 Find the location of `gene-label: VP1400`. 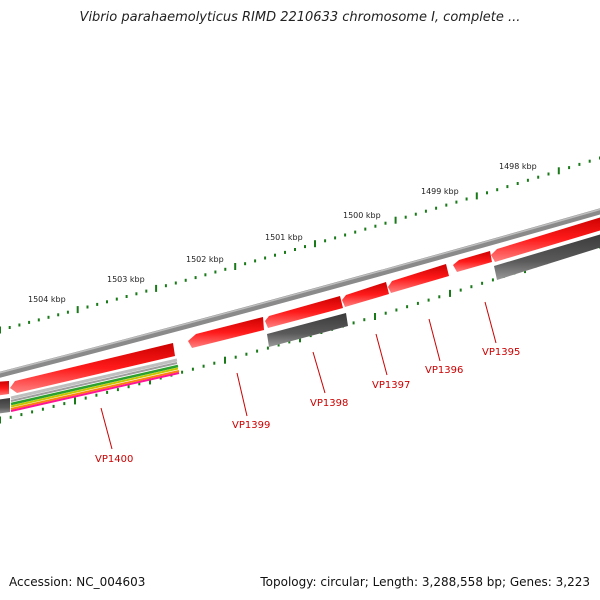

gene-label: VP1400 is located at coordinates (114, 459).